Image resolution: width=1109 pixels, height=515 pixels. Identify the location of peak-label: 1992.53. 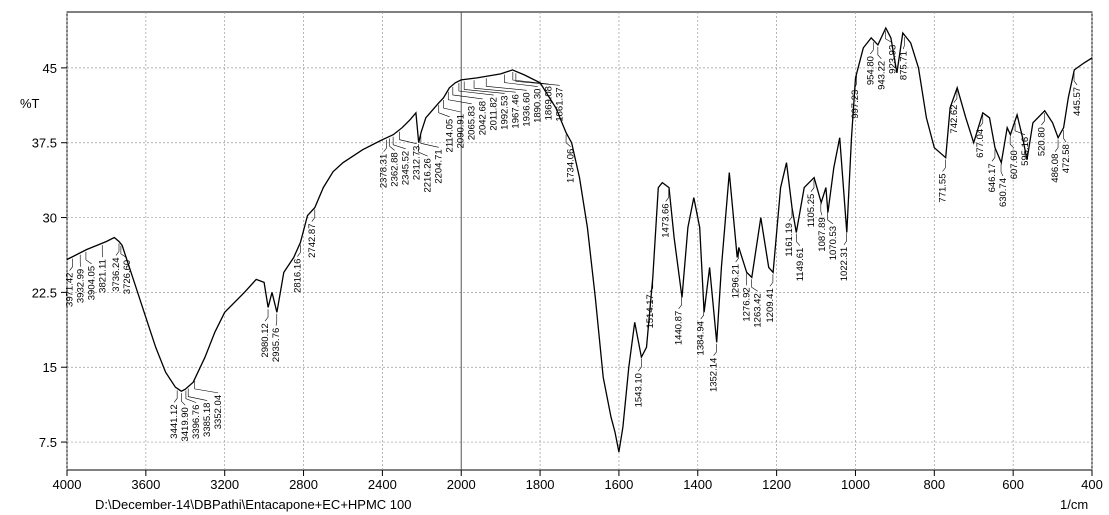
(505, 112).